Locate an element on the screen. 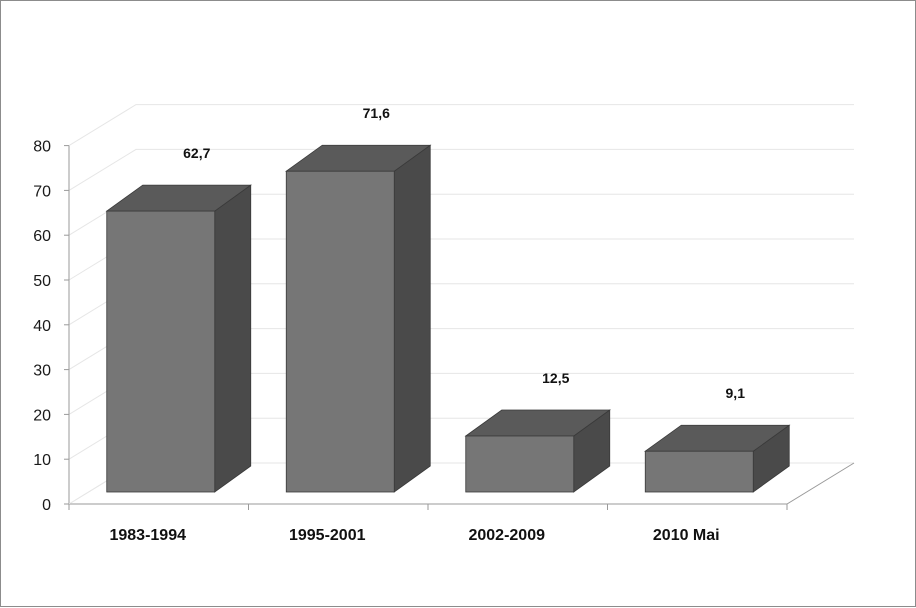 The image size is (916, 608). y-tick-label: 30 is located at coordinates (42, 371).